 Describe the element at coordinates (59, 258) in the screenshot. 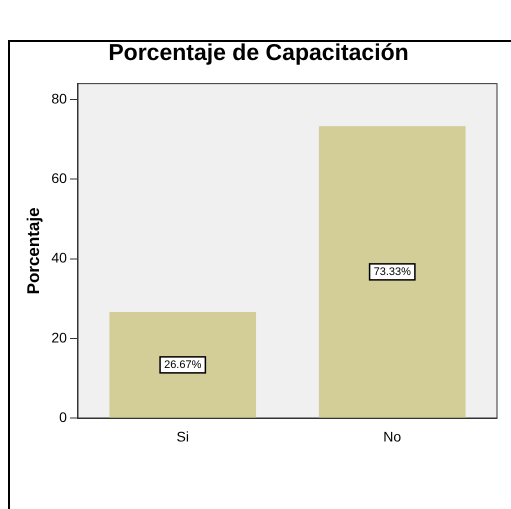

I see `y-tick-label: 40` at that location.